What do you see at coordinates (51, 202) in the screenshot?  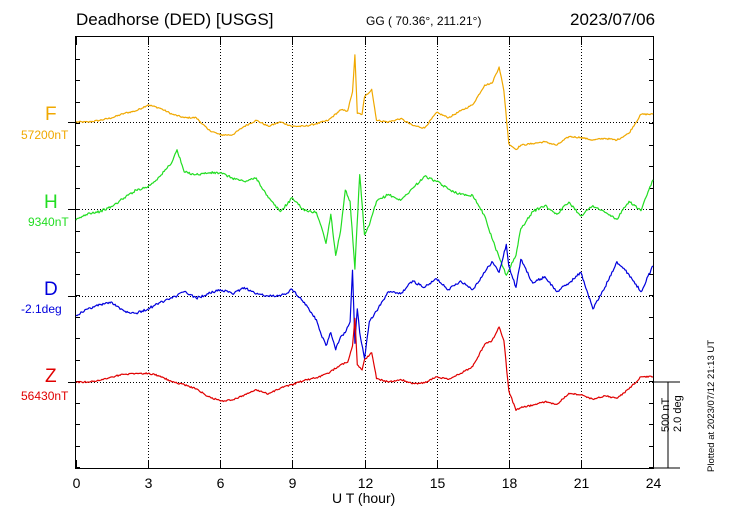 I see `series-label-h: H` at bounding box center [51, 202].